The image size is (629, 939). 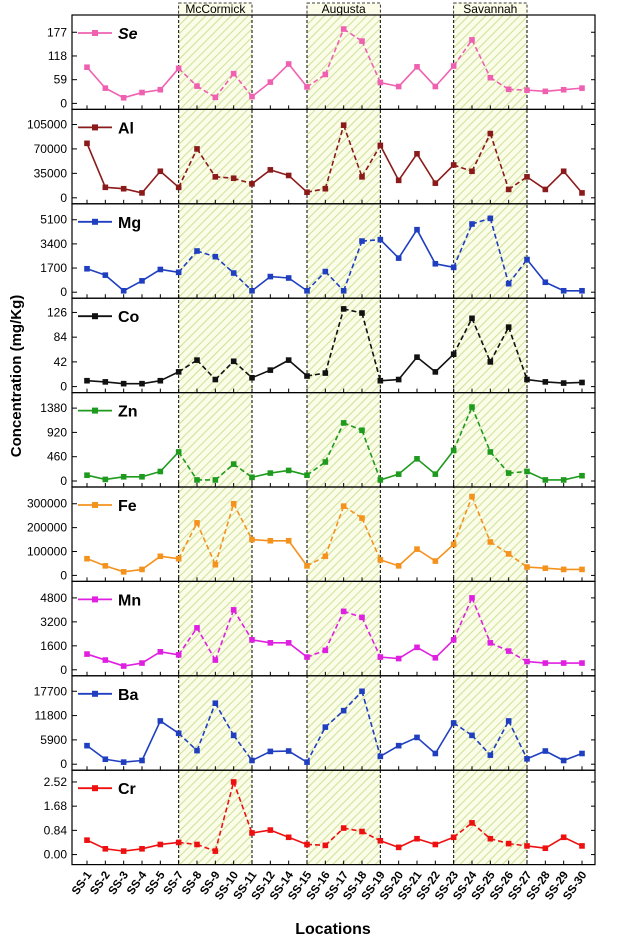 I want to click on y-tick-label: 4800, so click(x=53, y=598).